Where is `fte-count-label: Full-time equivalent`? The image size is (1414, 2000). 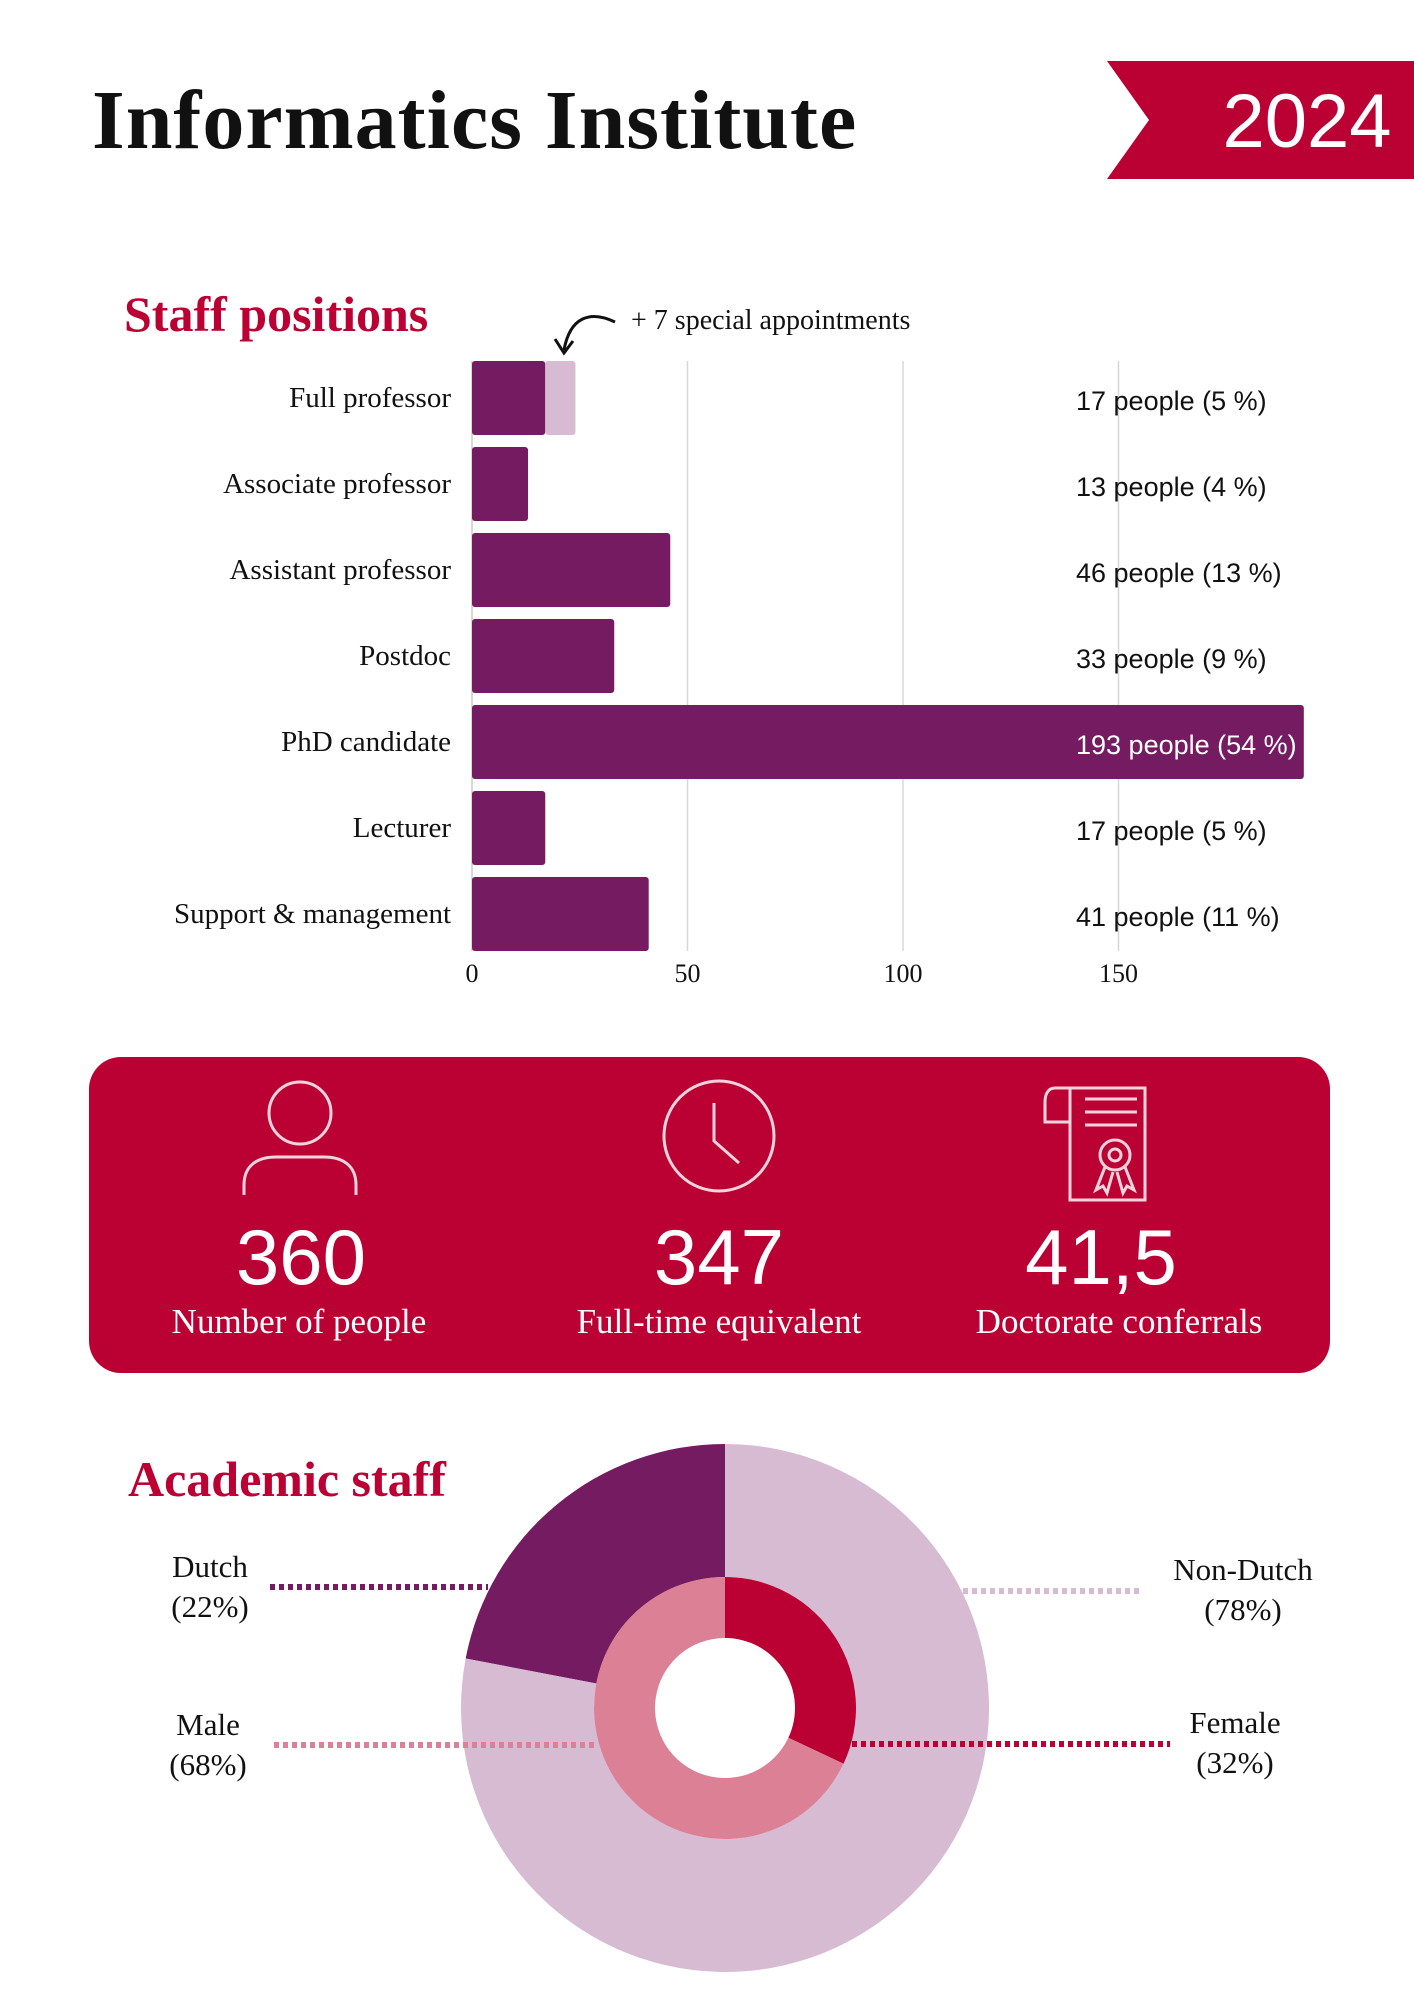
fte-count-label: Full-time equivalent is located at coordinates (719, 1321).